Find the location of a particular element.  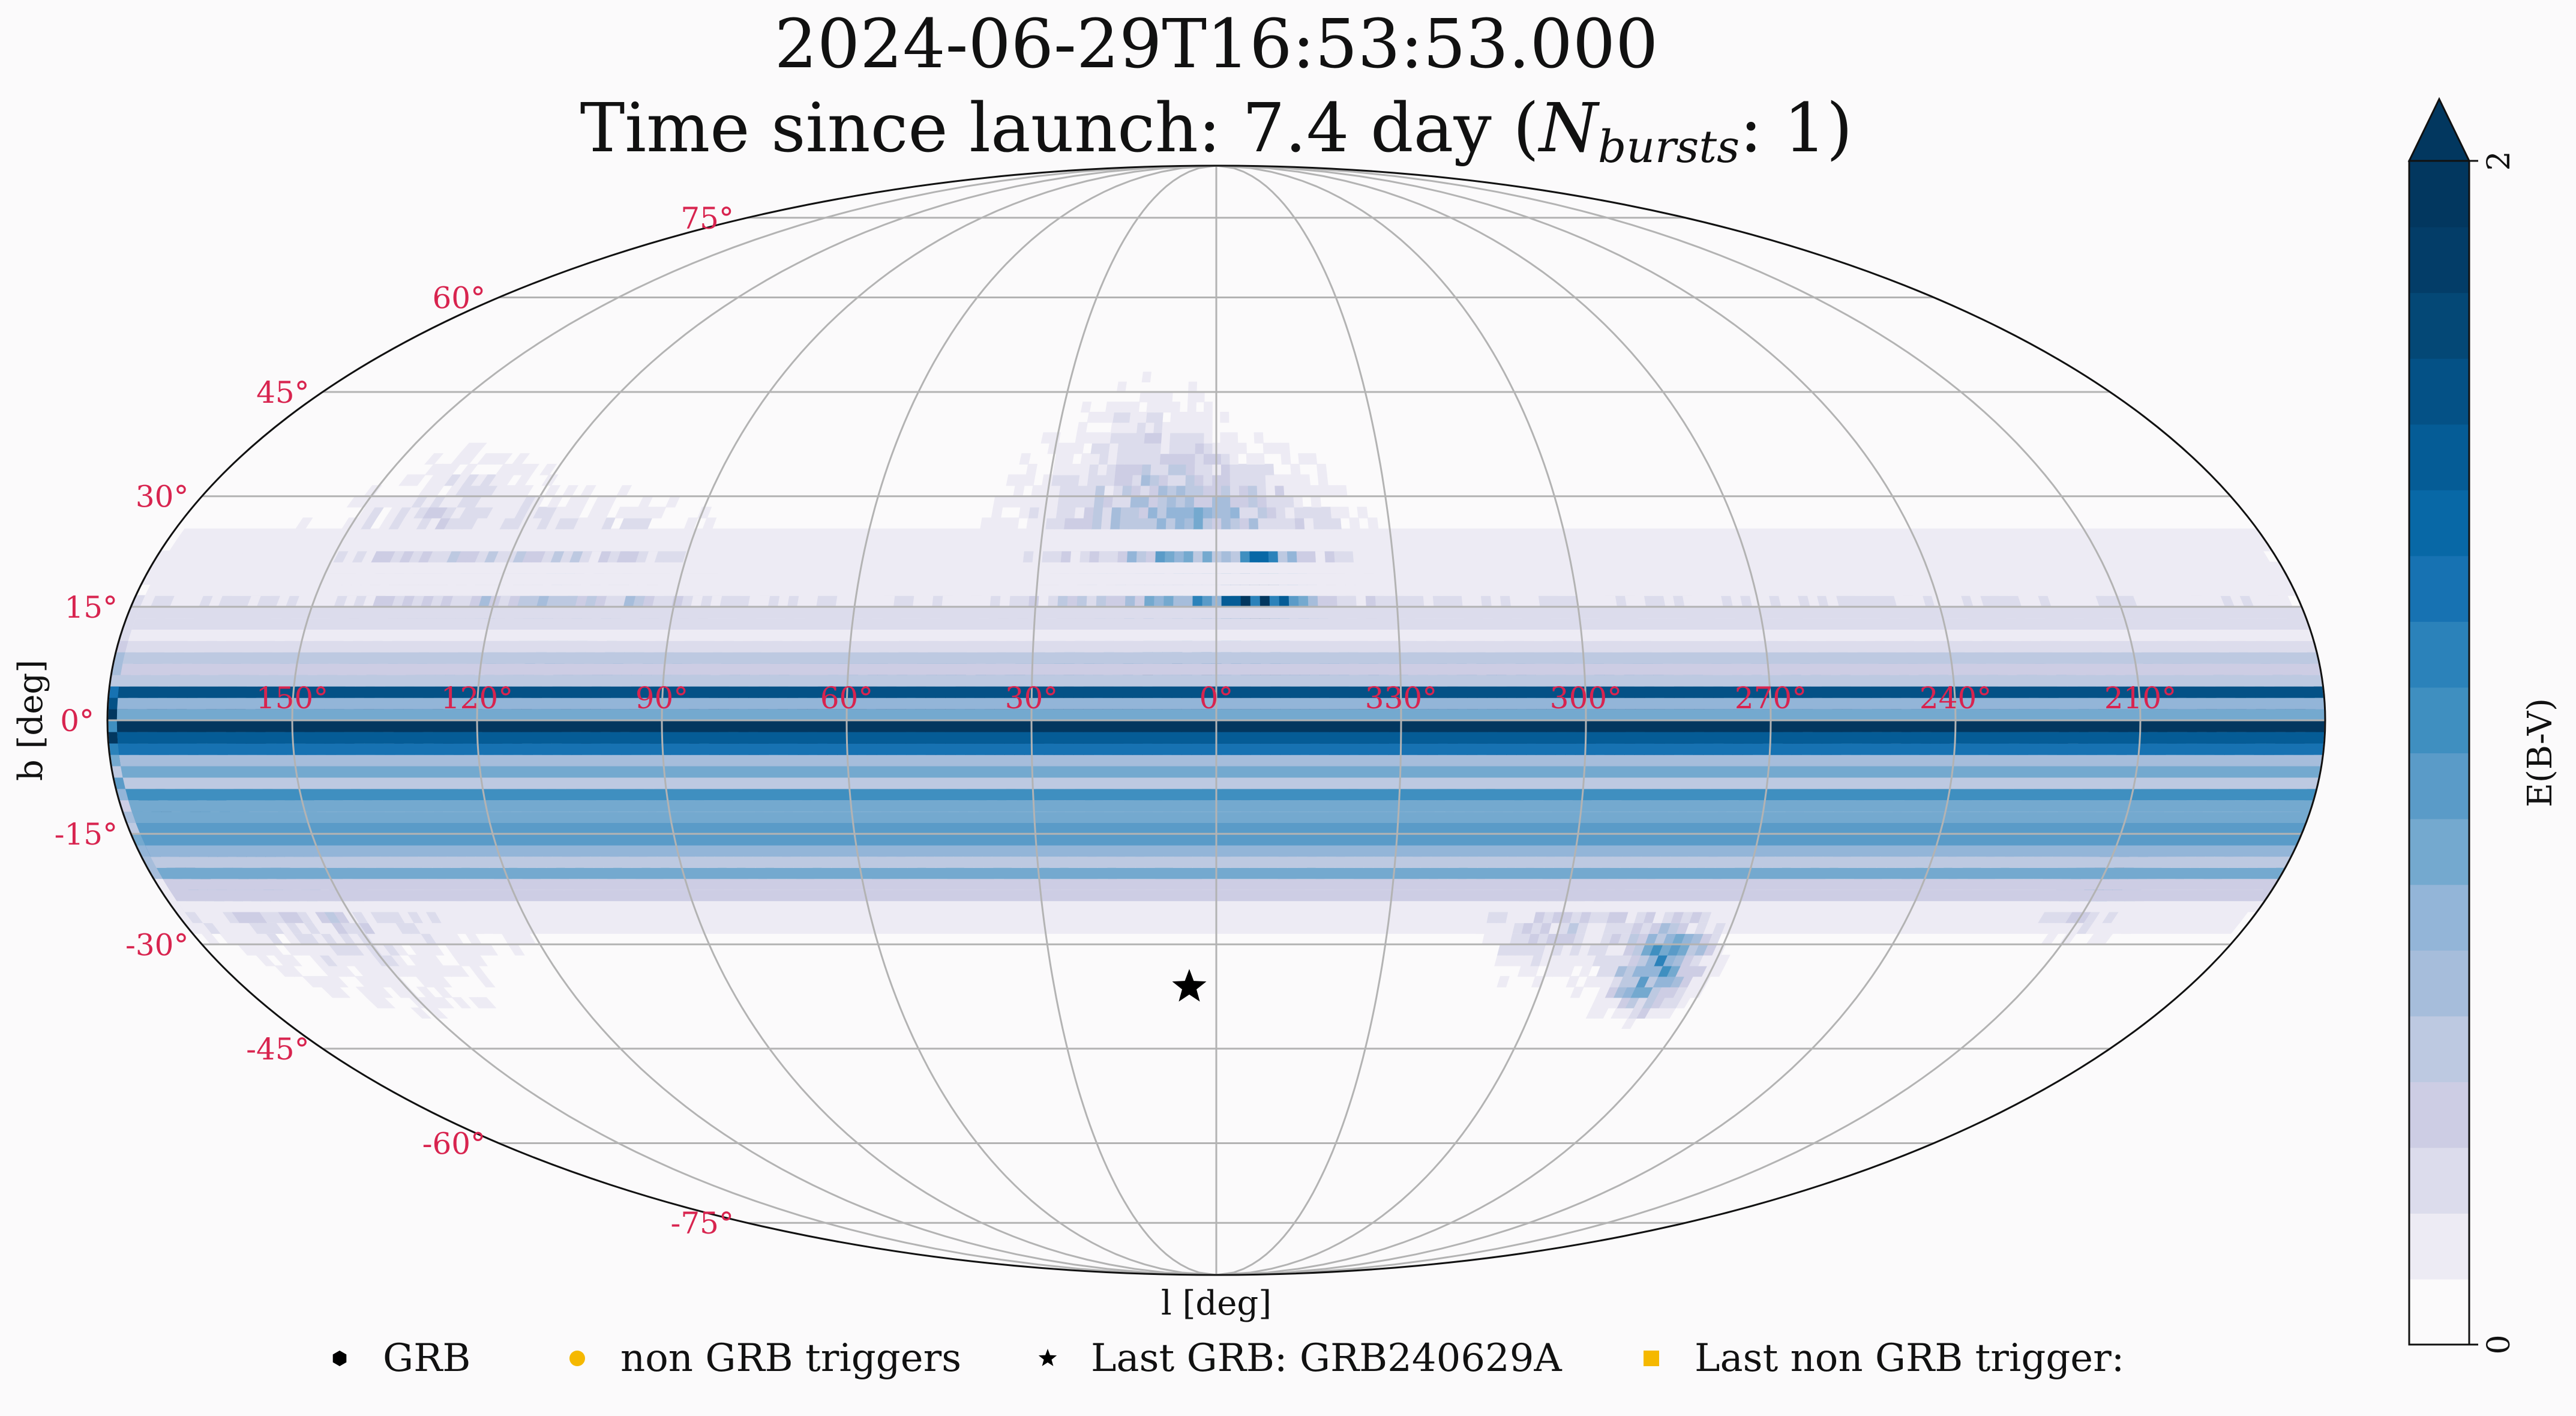

title-n-symbol: N is located at coordinates (1568, 128).